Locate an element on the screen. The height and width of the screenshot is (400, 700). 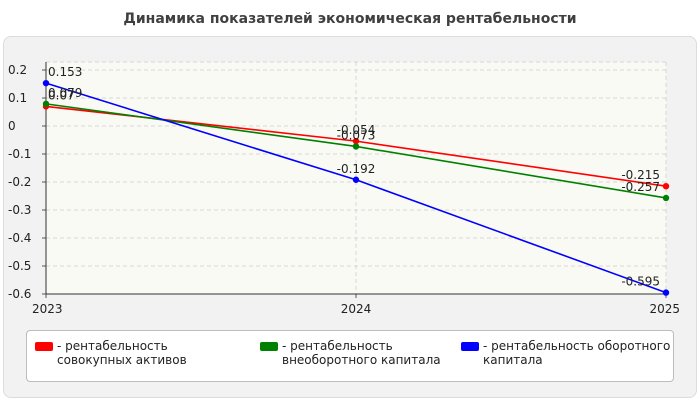
data-label: 0.079 is located at coordinates (65, 93).